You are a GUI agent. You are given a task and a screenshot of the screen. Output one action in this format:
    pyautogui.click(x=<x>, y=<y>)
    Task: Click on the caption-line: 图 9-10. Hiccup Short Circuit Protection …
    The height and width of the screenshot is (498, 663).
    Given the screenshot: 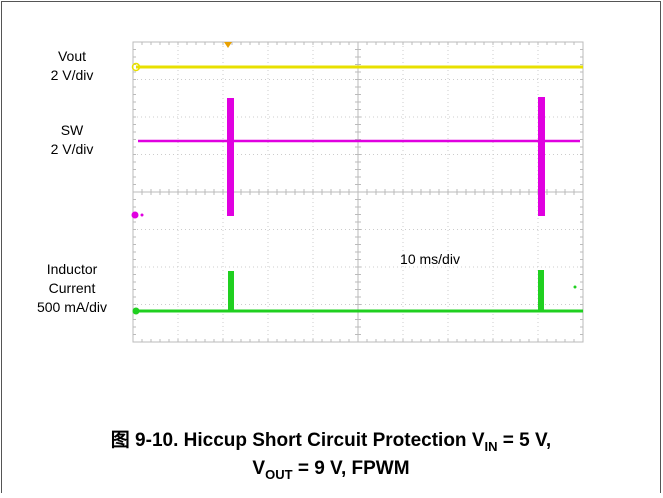 What is the action you would take?
    pyautogui.click(x=331, y=441)
    